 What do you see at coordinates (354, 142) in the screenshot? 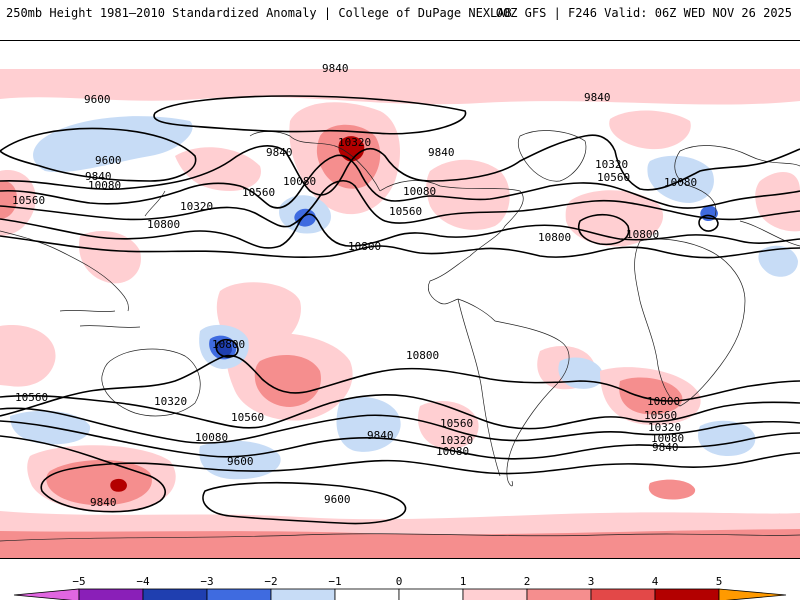
I see `label-10320-alaska: 10320` at bounding box center [354, 142].